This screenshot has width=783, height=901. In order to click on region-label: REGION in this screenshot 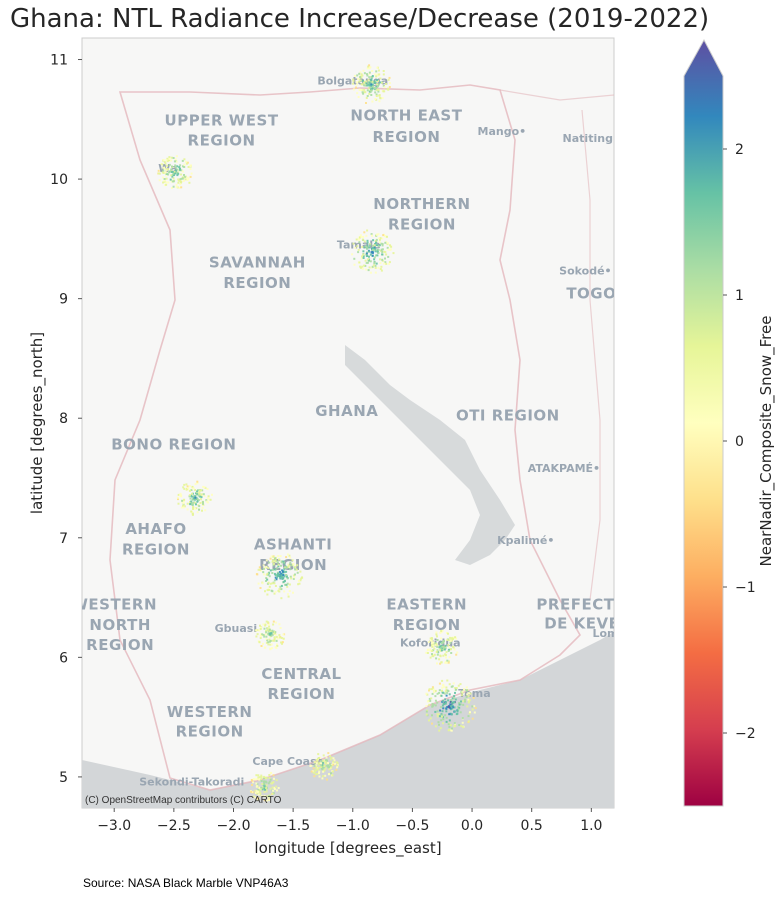, I will do `click(427, 625)`.